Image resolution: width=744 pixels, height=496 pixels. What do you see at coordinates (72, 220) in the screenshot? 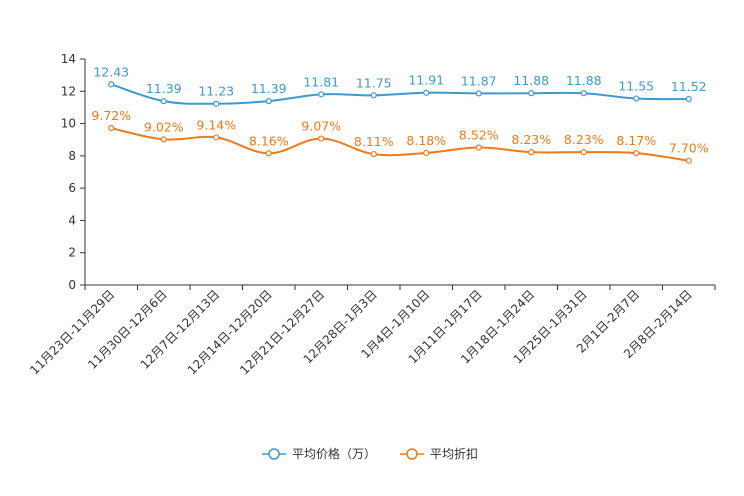
I see `y-tick-label: 4` at bounding box center [72, 220].